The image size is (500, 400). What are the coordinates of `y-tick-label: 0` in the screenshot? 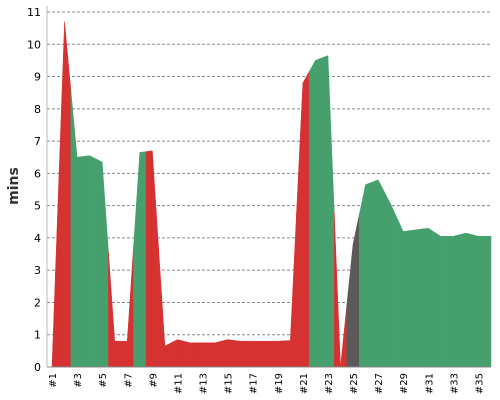 It's located at (37, 367).